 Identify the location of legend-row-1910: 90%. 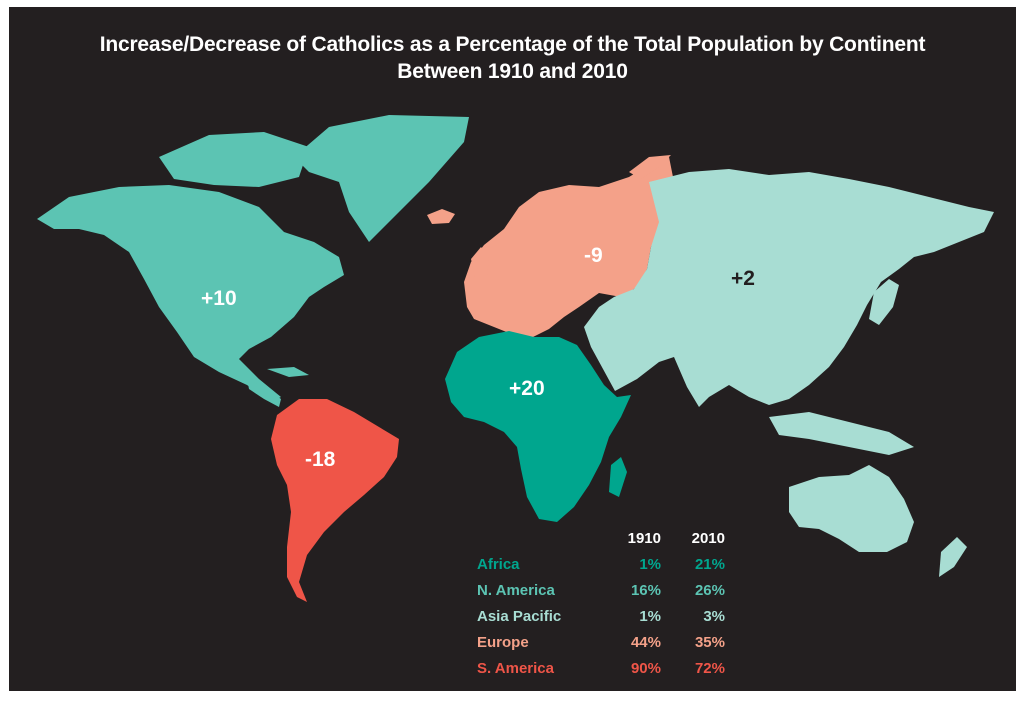
(645, 668).